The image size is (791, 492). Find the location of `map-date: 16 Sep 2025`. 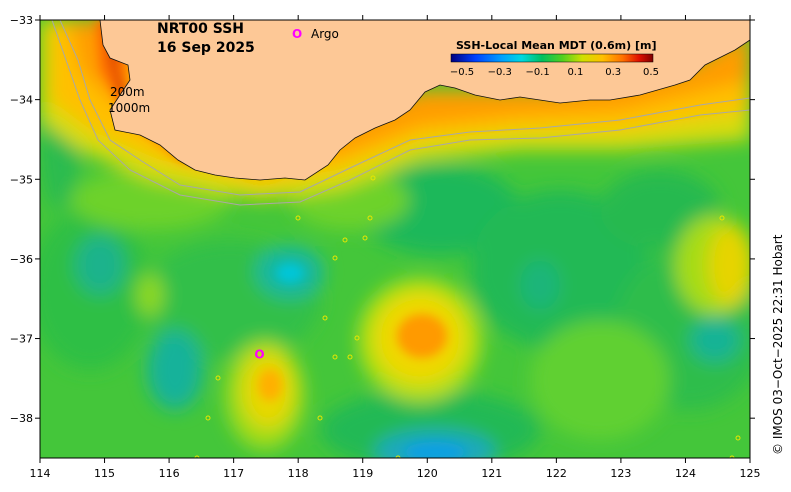

map-date: 16 Sep 2025 is located at coordinates (206, 48).